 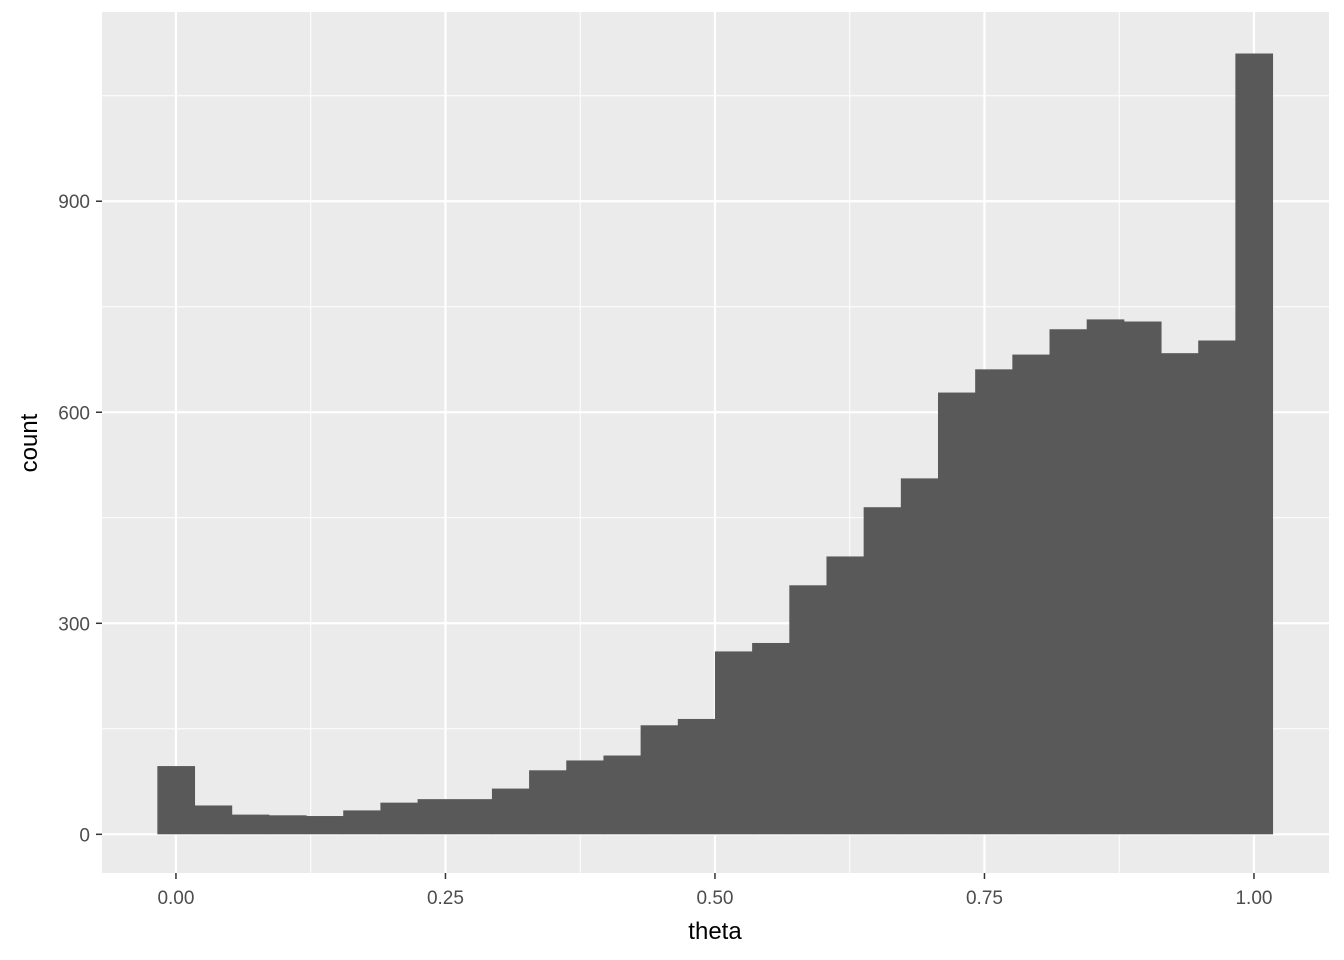 What do you see at coordinates (84, 835) in the screenshot?
I see `y-tick-label: 0` at bounding box center [84, 835].